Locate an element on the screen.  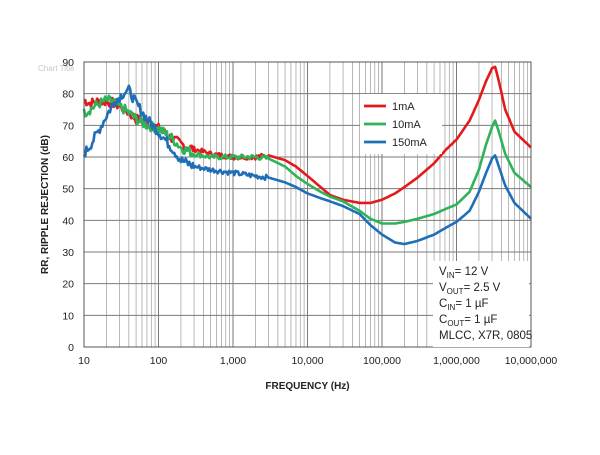
x-tick-label: 10,000 is located at coordinates (307, 361).